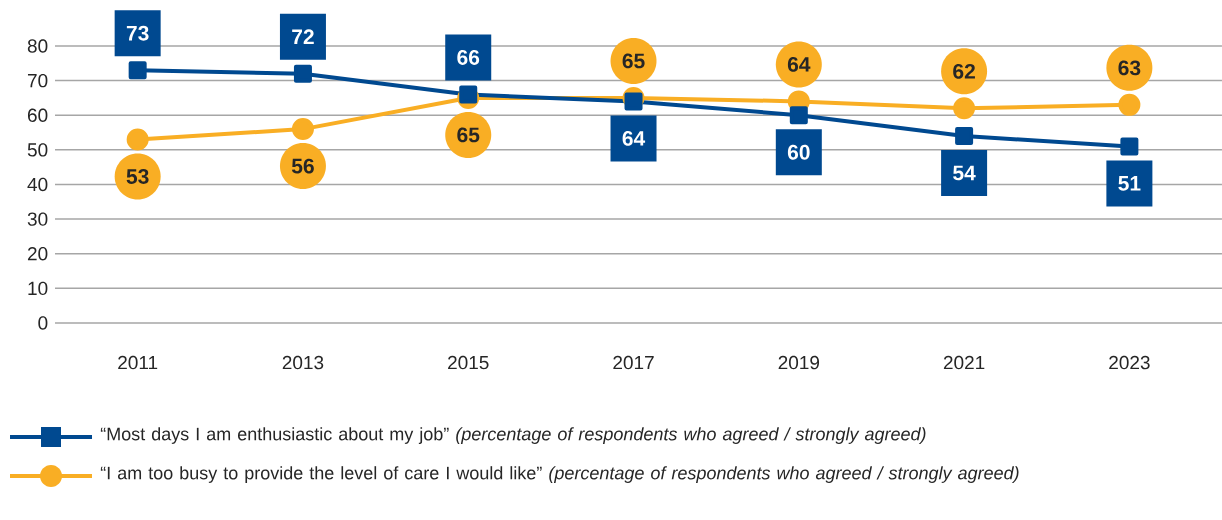 The height and width of the screenshot is (520, 1222). I want to click on data-label: 66, so click(468, 57).